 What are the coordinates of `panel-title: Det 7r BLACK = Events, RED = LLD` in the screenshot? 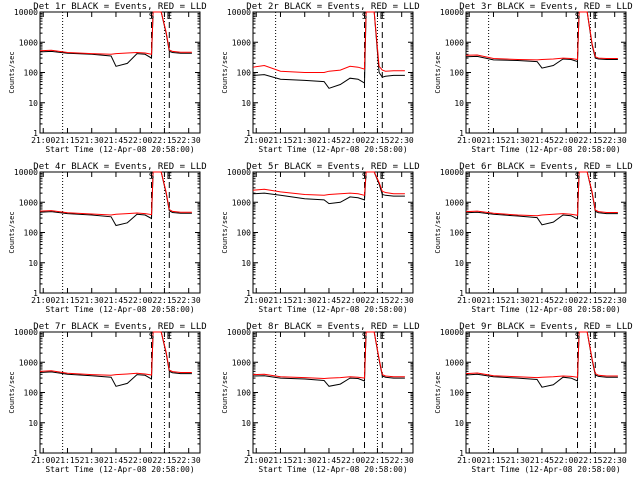 It's located at (119, 327).